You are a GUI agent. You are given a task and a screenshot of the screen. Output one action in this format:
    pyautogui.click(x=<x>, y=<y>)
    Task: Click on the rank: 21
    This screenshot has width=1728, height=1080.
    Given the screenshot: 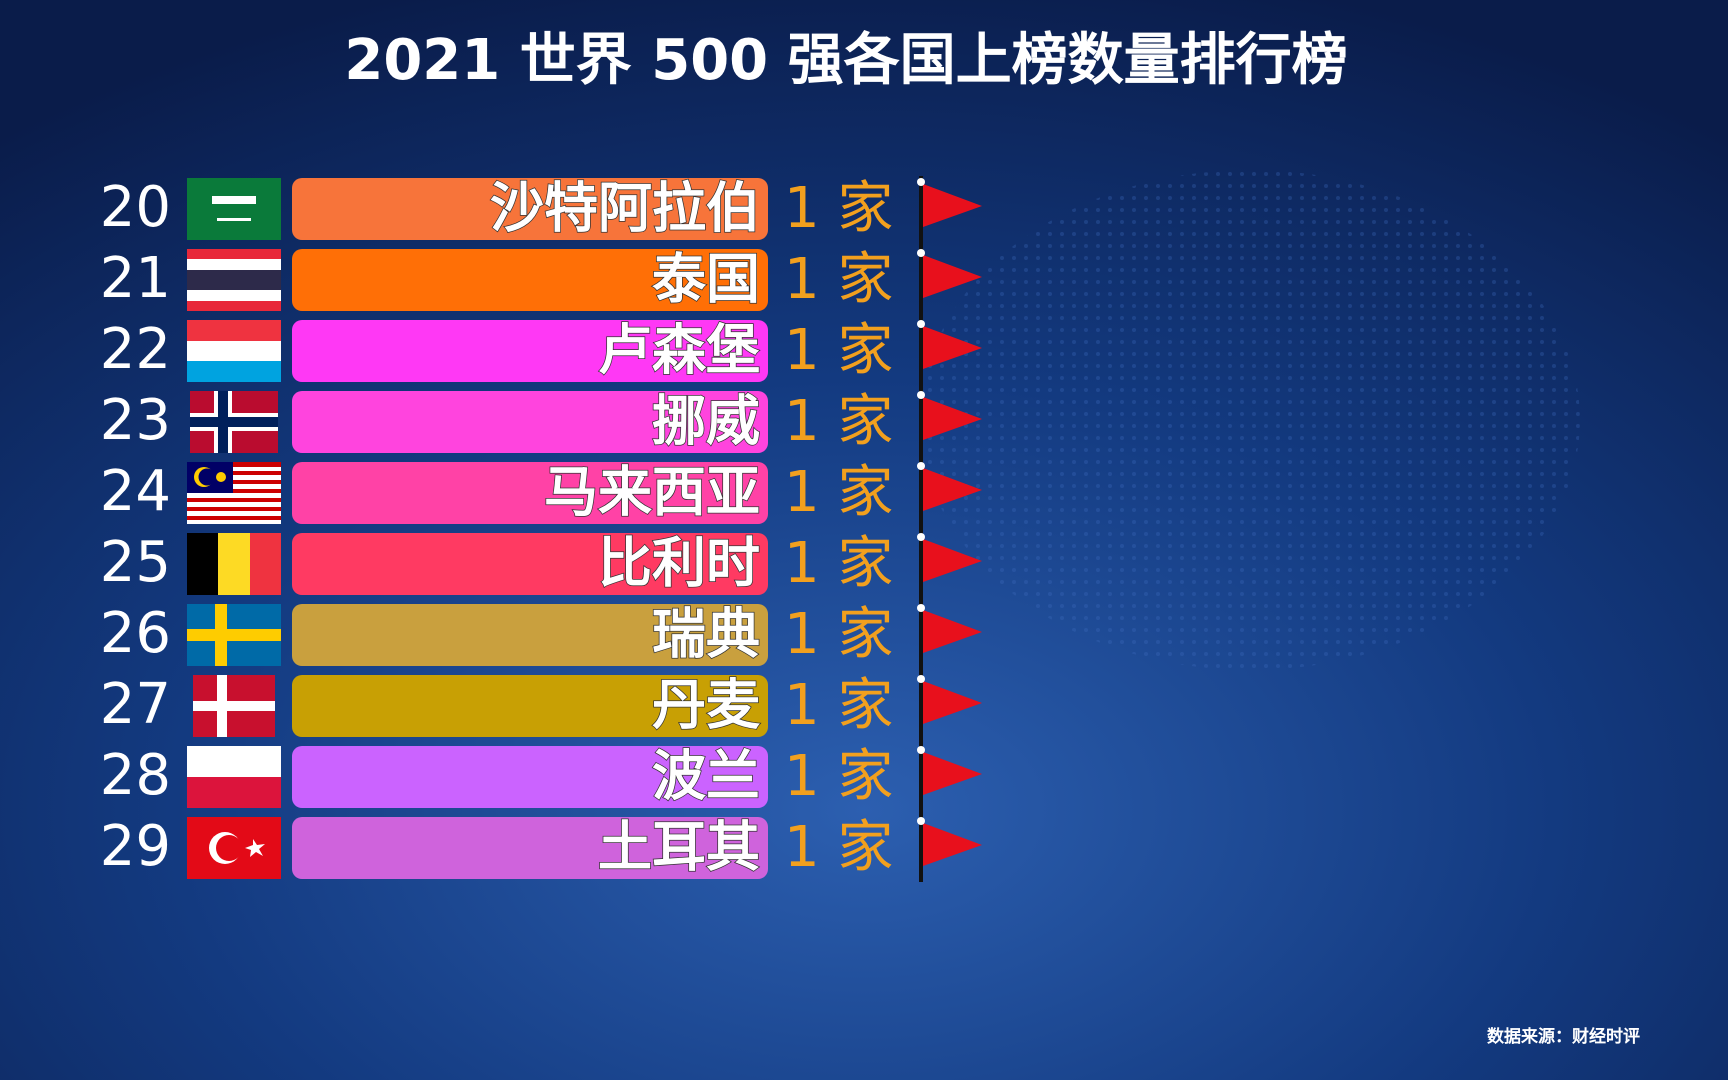 What is the action you would take?
    pyautogui.click(x=135, y=278)
    